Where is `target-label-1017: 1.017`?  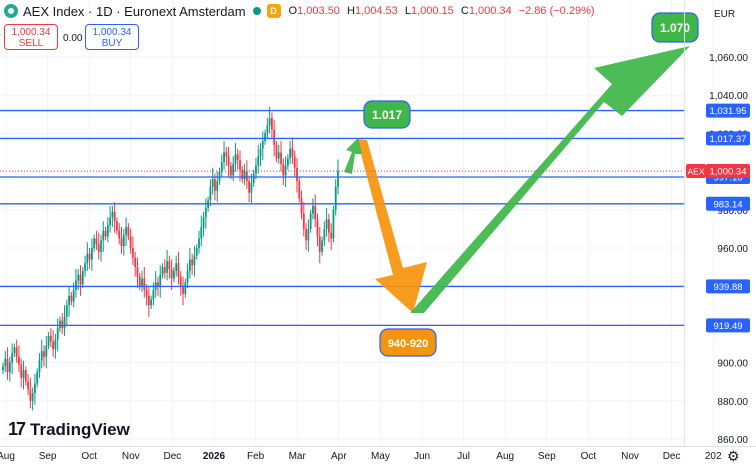
target-label-1017: 1.017 is located at coordinates (387, 114).